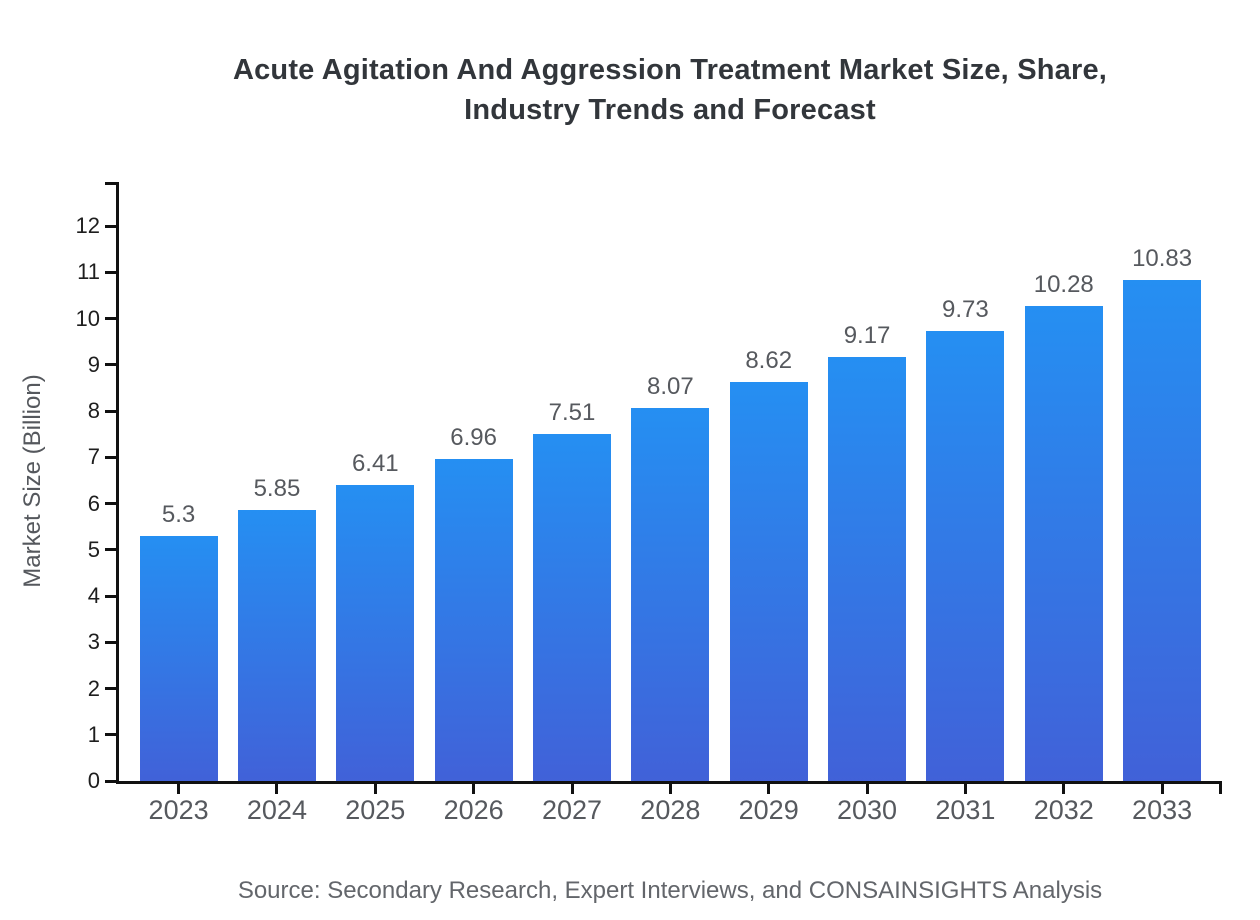 This screenshot has height=920, width=1260. I want to click on bar-2025, so click(375, 633).